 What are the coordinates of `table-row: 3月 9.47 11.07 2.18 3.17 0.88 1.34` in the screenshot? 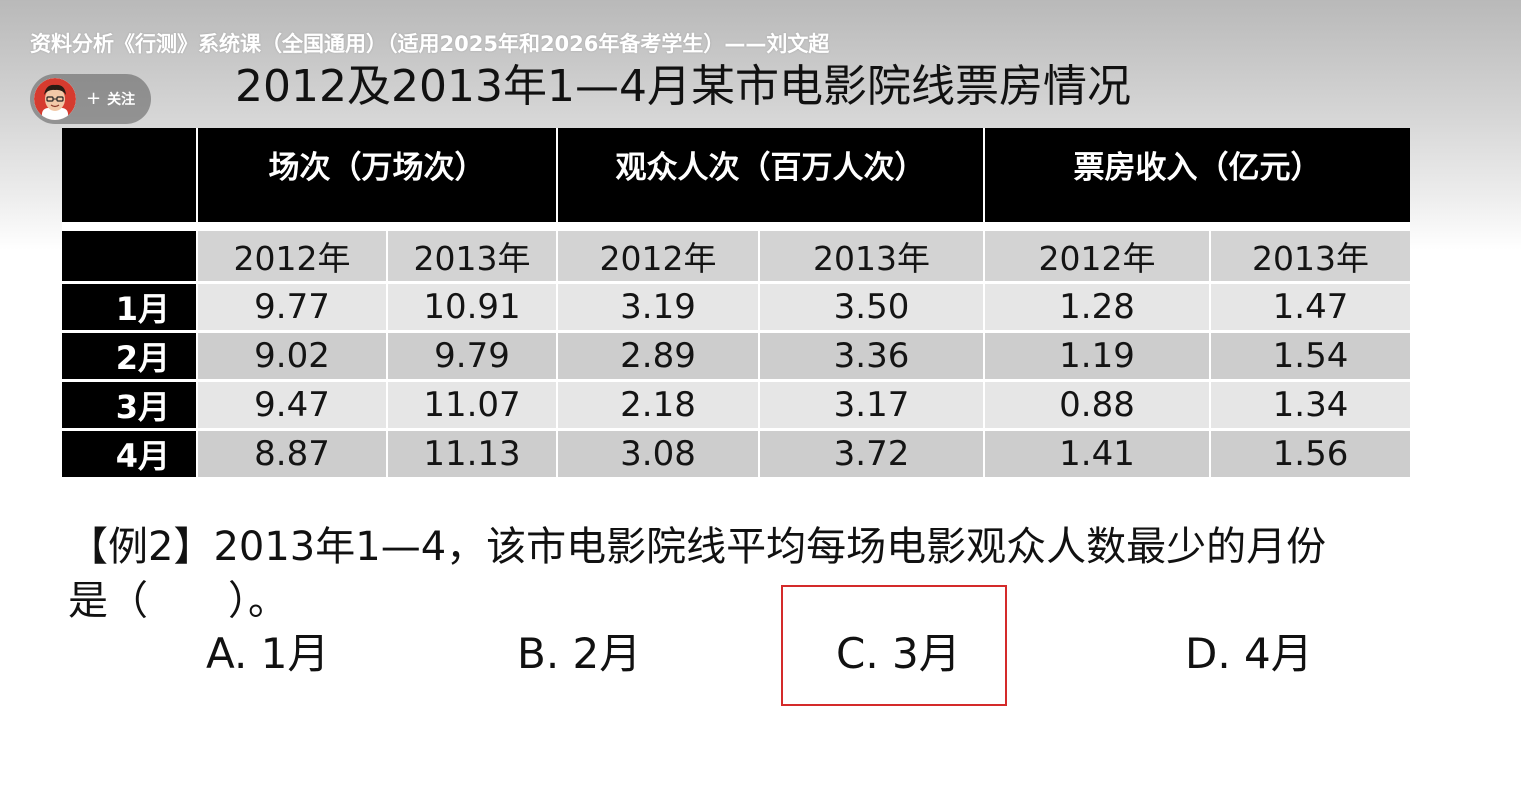 It's located at (736, 406).